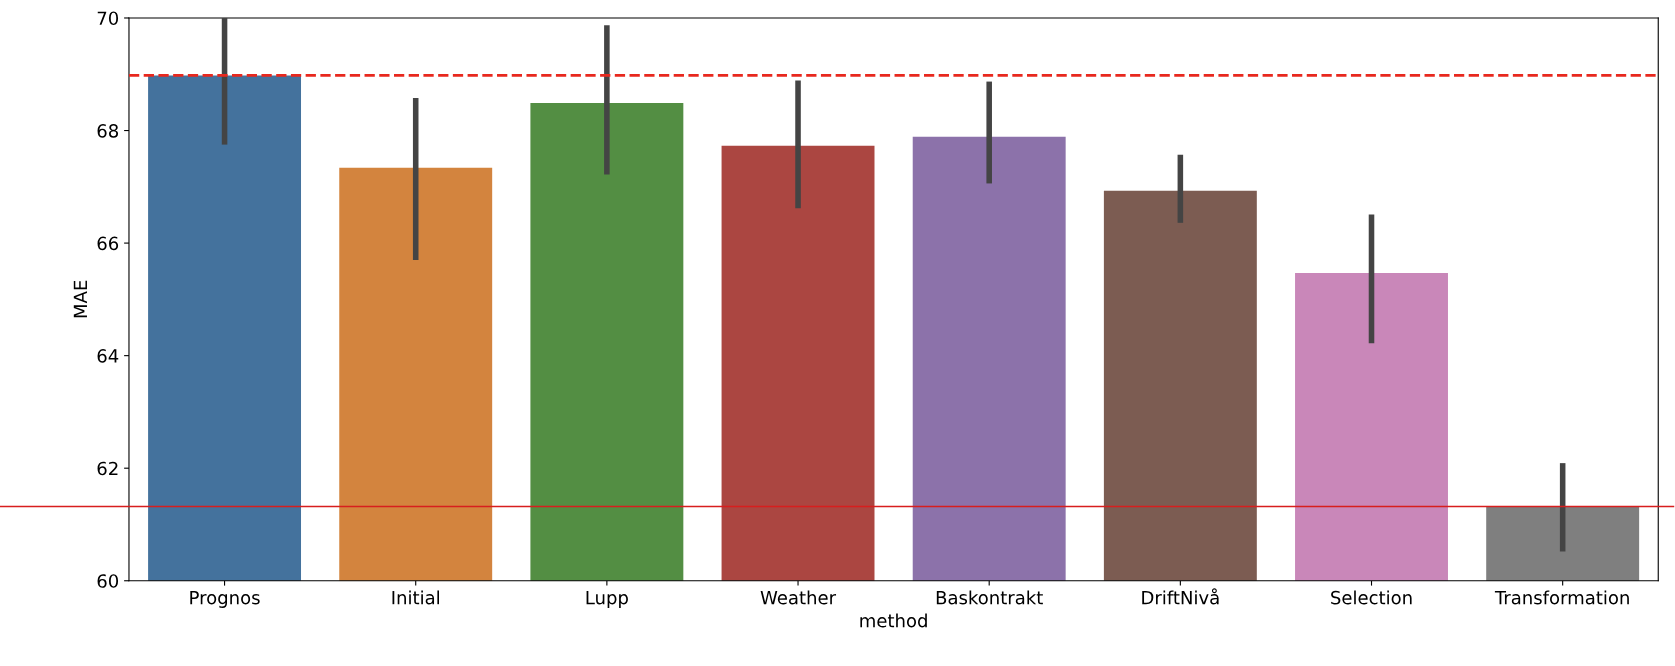  What do you see at coordinates (1371, 597) in the screenshot?
I see `x-tick-label: Selection` at bounding box center [1371, 597].